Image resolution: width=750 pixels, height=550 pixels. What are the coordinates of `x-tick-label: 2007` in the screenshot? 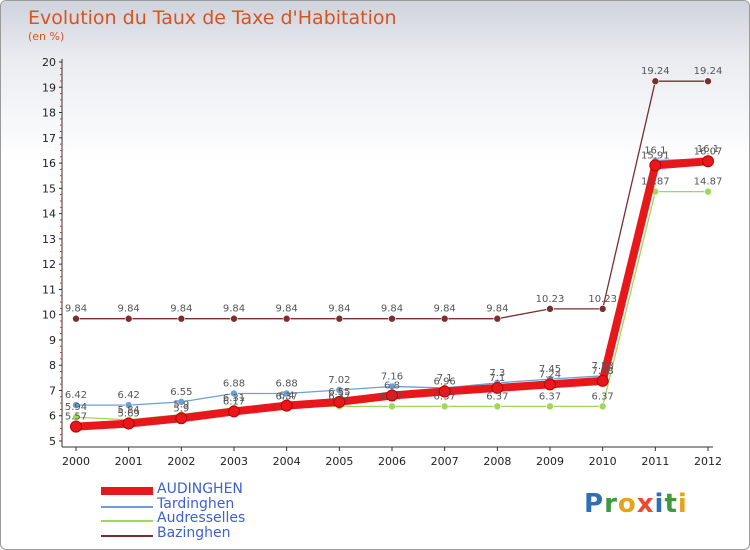 It's located at (445, 461).